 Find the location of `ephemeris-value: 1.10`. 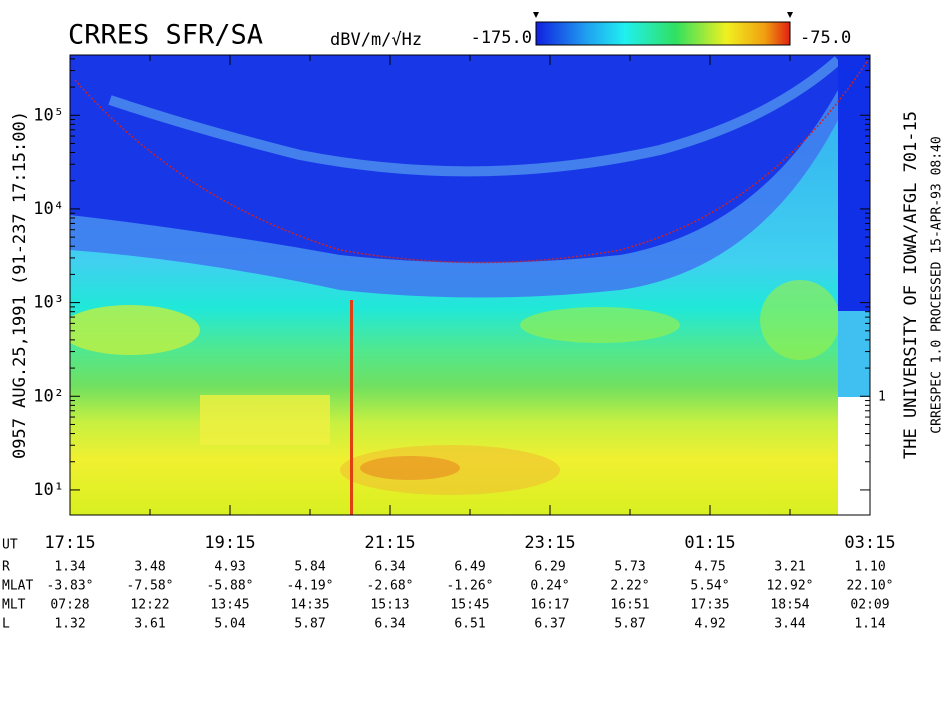

ephemeris-value: 1.10 is located at coordinates (869, 567).